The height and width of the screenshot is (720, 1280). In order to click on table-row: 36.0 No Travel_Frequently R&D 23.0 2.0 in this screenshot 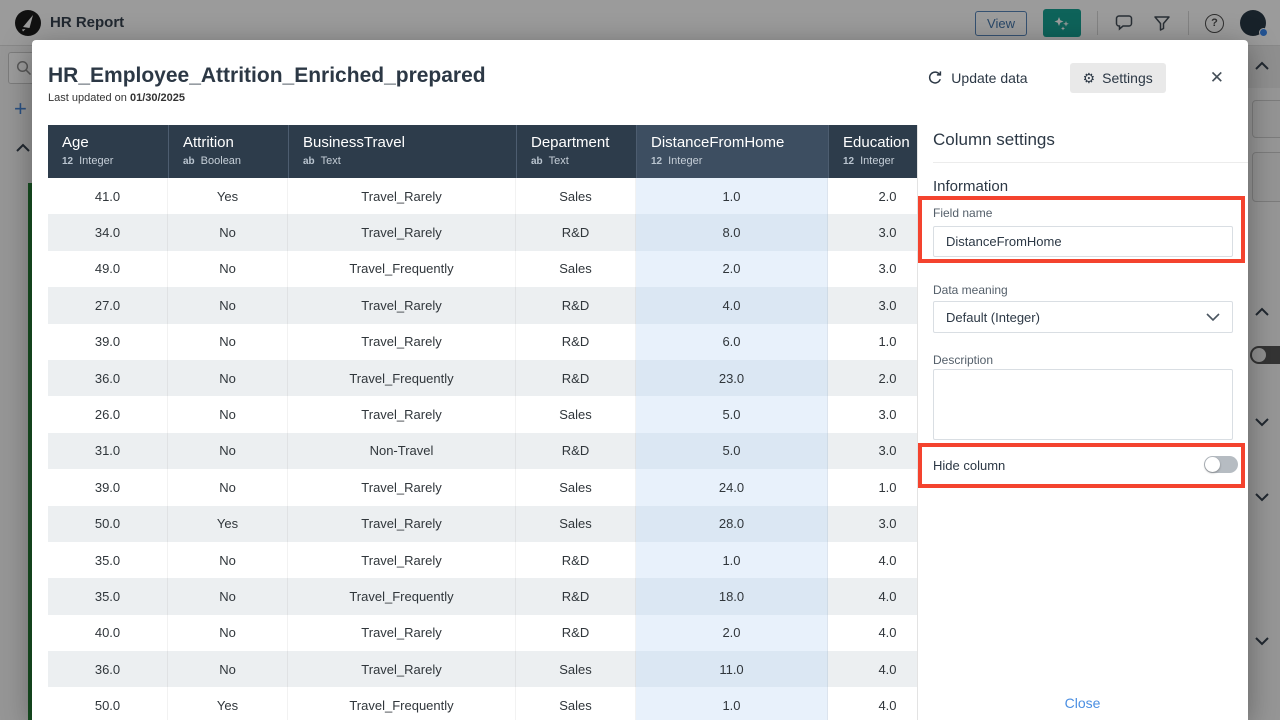, I will do `click(482, 378)`.